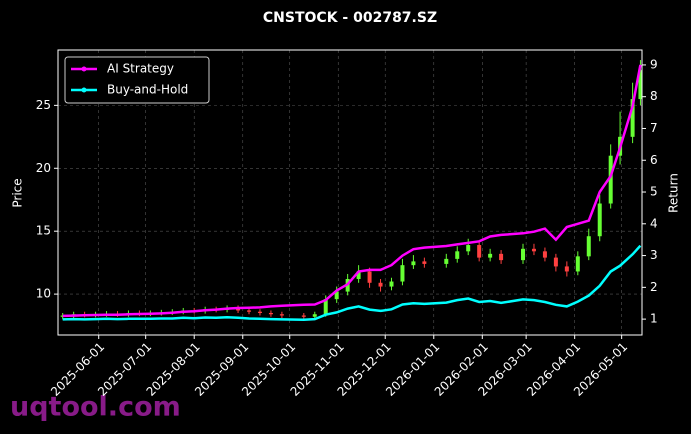 This screenshot has width=691, height=434. Describe the element at coordinates (654, 160) in the screenshot. I see `y2-tick-label: 6` at that location.